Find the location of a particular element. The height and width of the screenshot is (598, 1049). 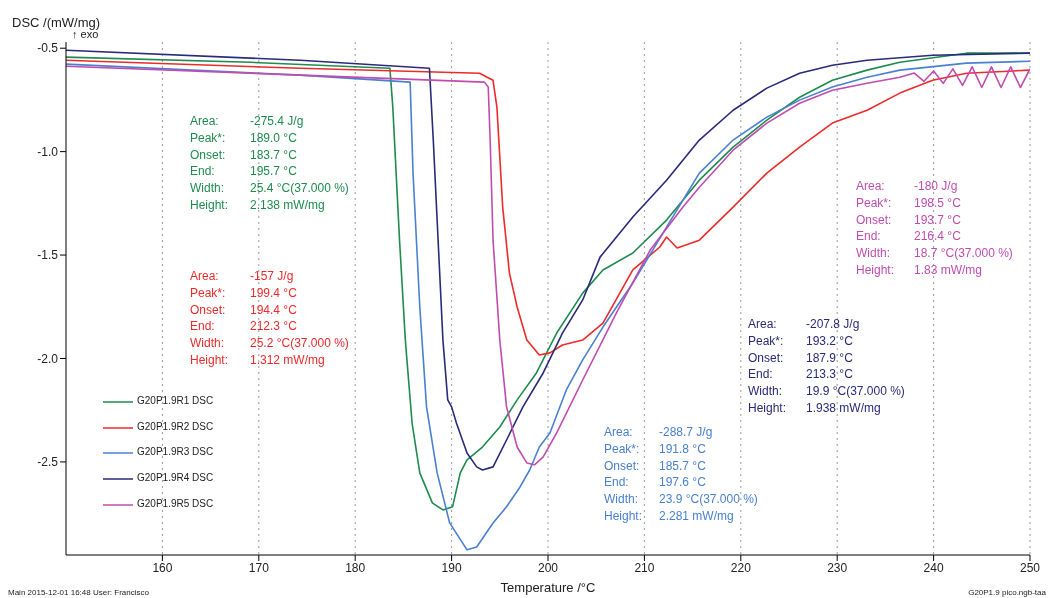

x-axis-title: Temperature /°C is located at coordinates (548, 587).